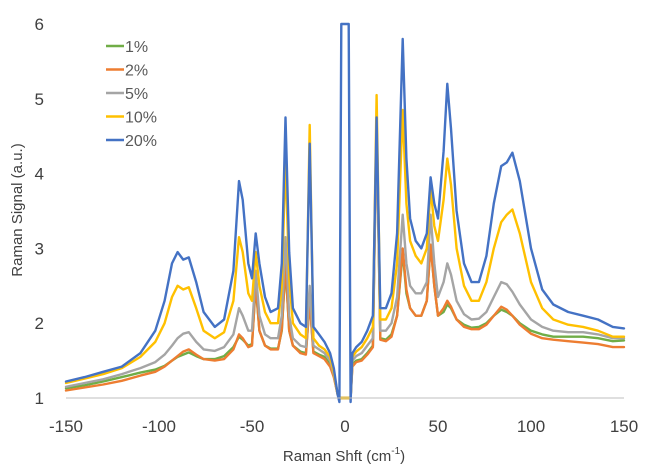  Describe the element at coordinates (402, 456) in the screenshot. I see `x-axis-title-end: )` at that location.